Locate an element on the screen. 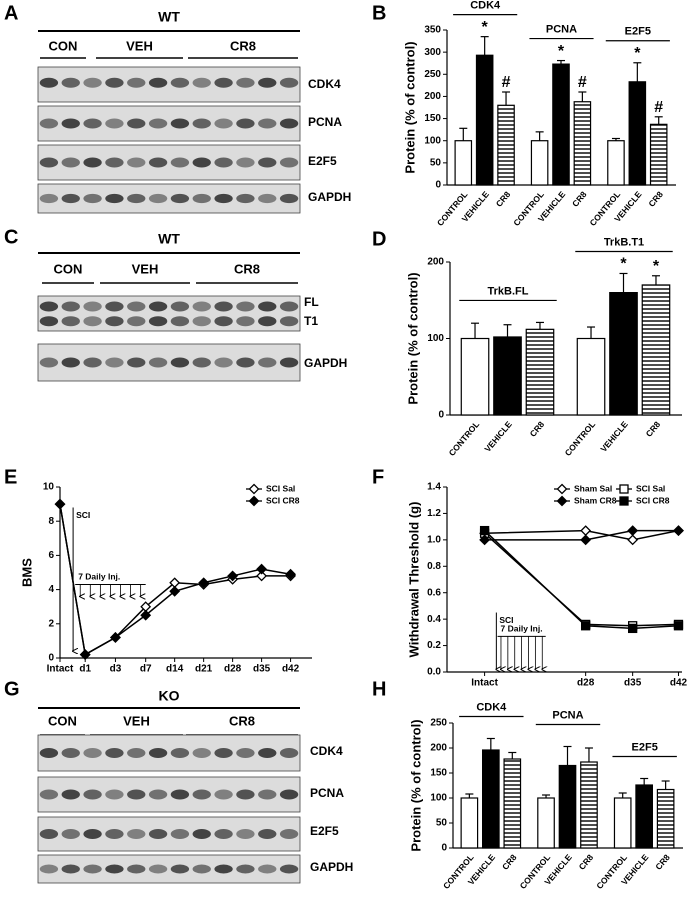 This screenshot has width=687, height=899. y-tick-label: 100 is located at coordinates (438, 798).